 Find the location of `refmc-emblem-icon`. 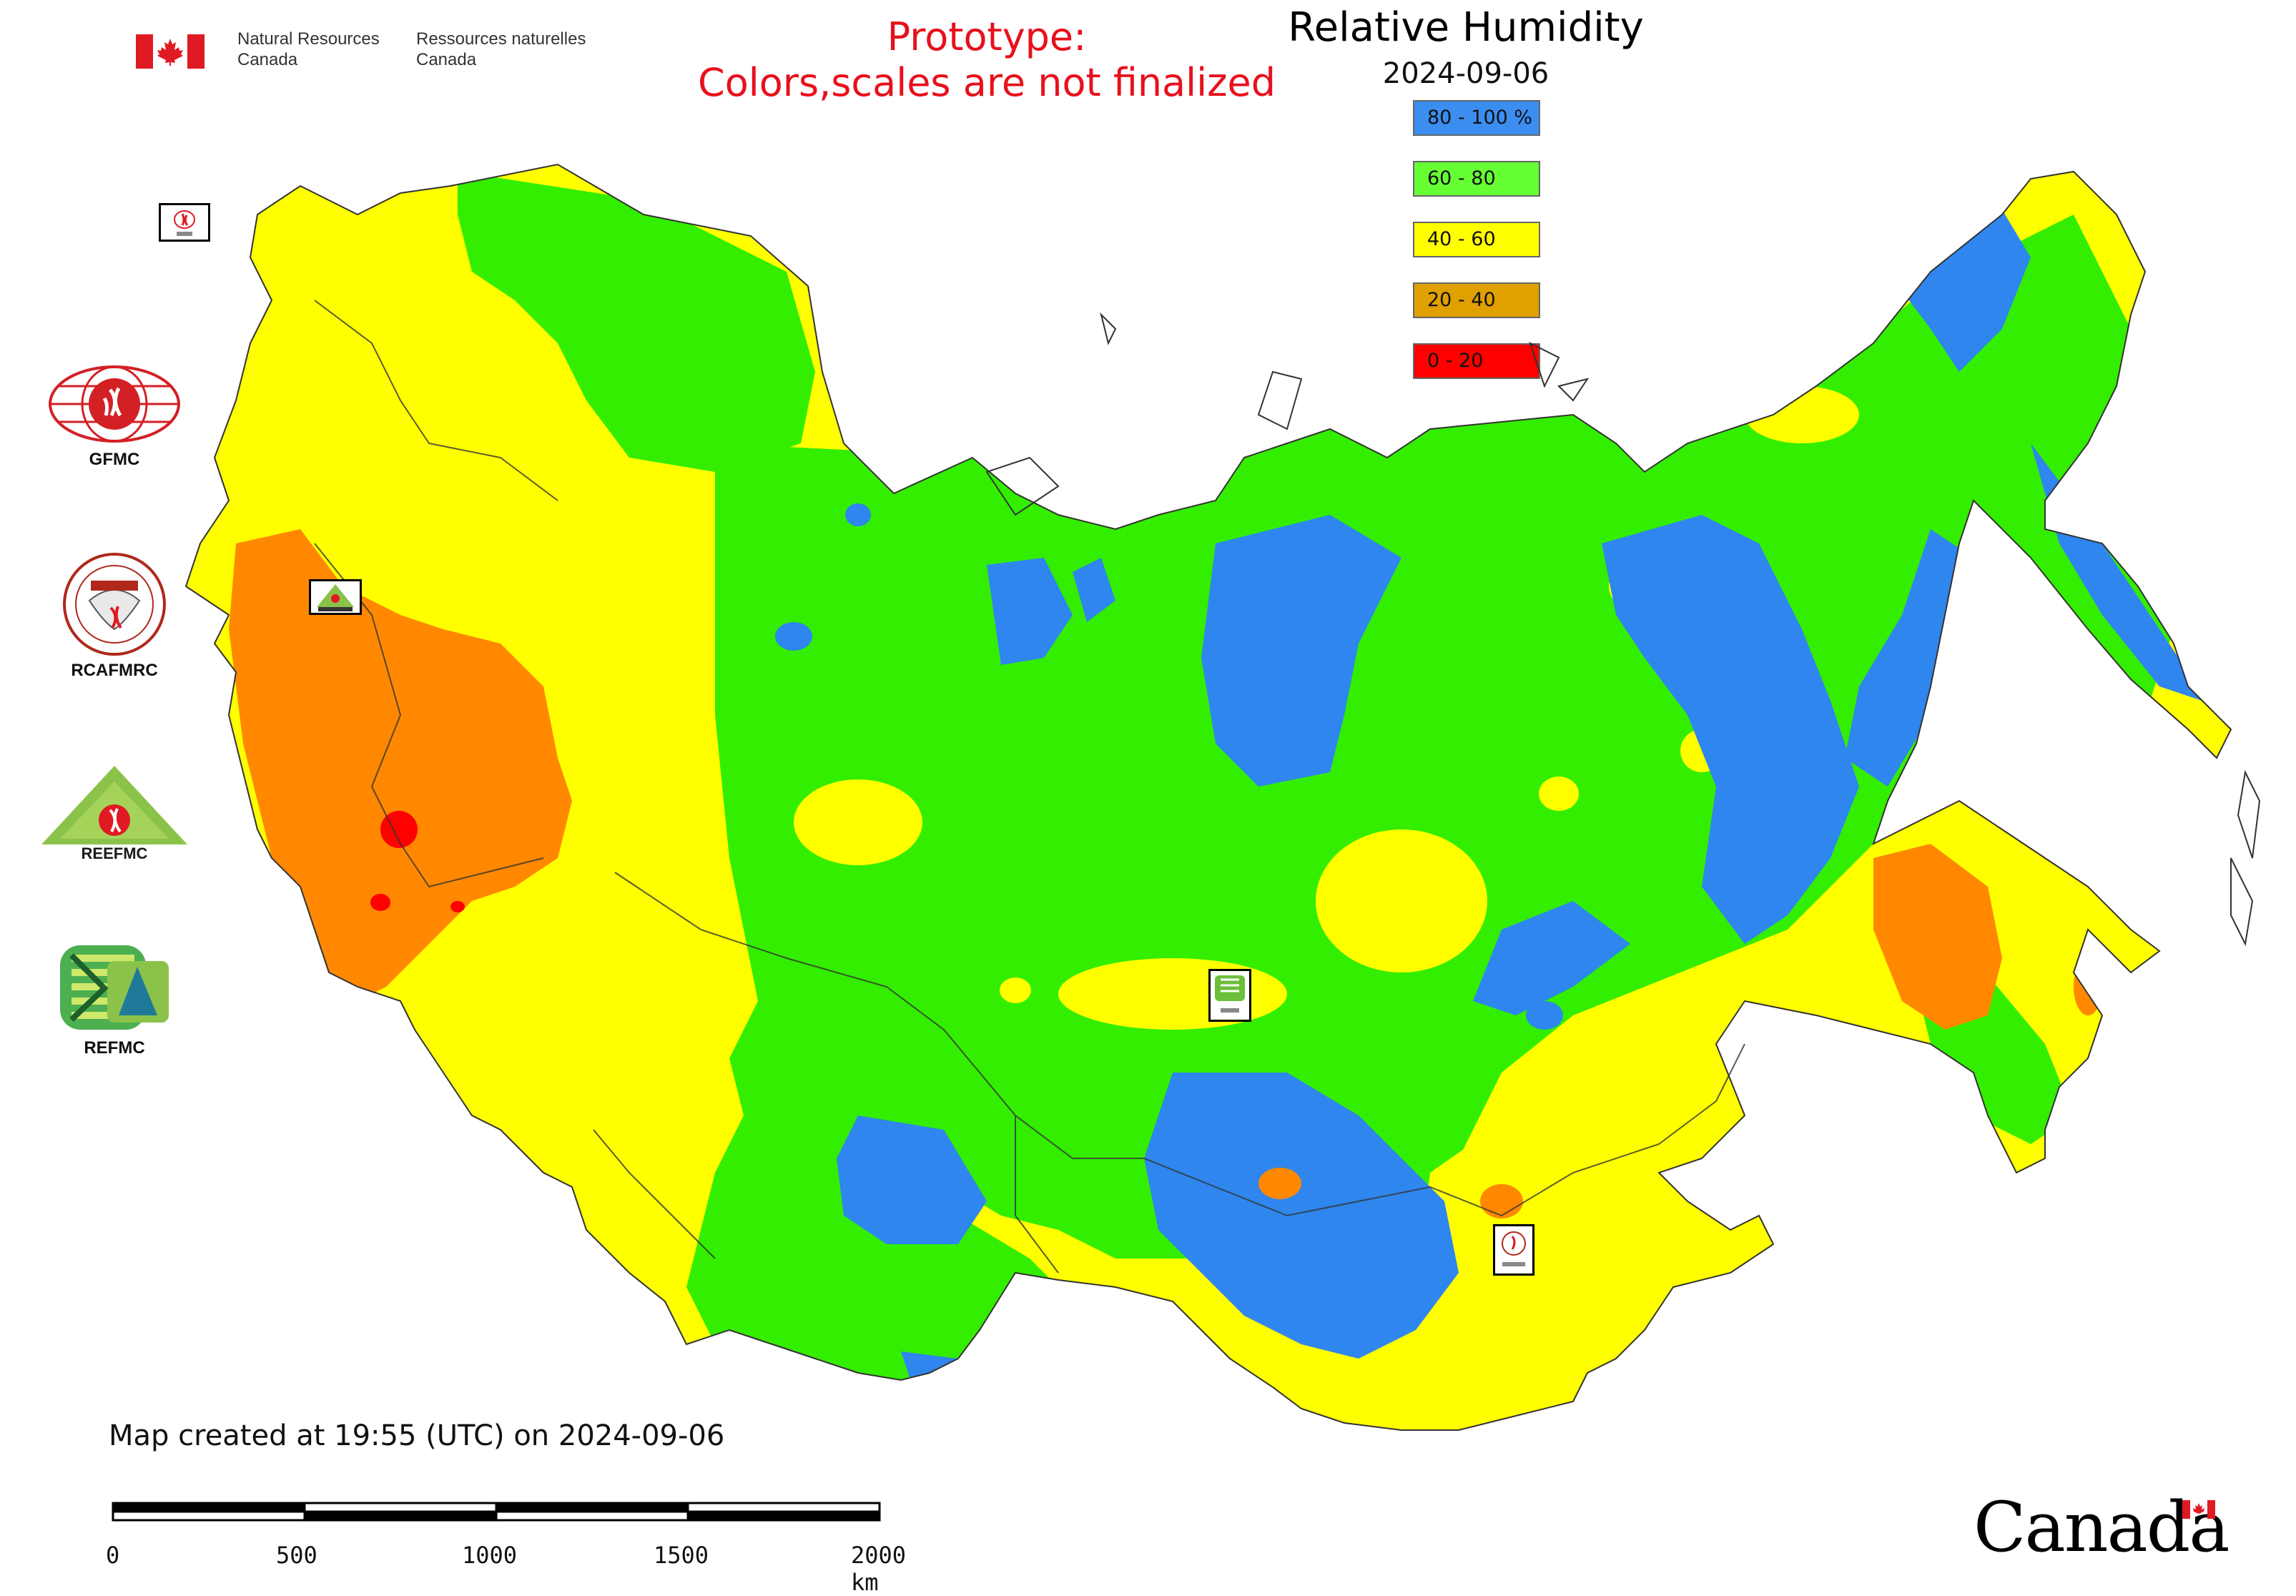

refmc-emblem-icon is located at coordinates (115, 987).